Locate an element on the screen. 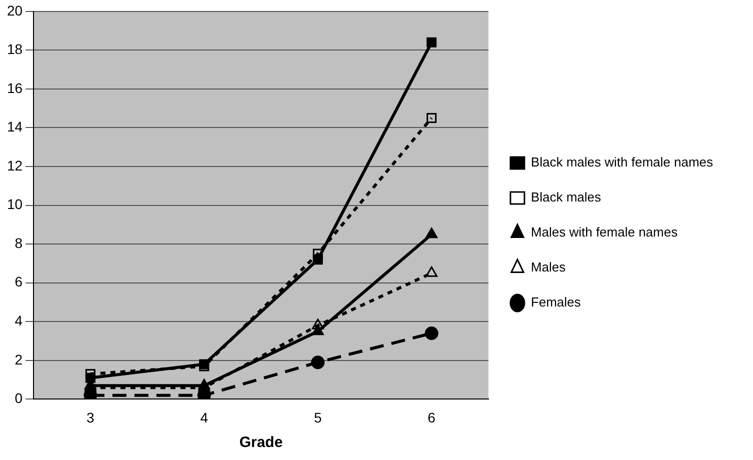  y-tick-label: 6 is located at coordinates (18, 282).